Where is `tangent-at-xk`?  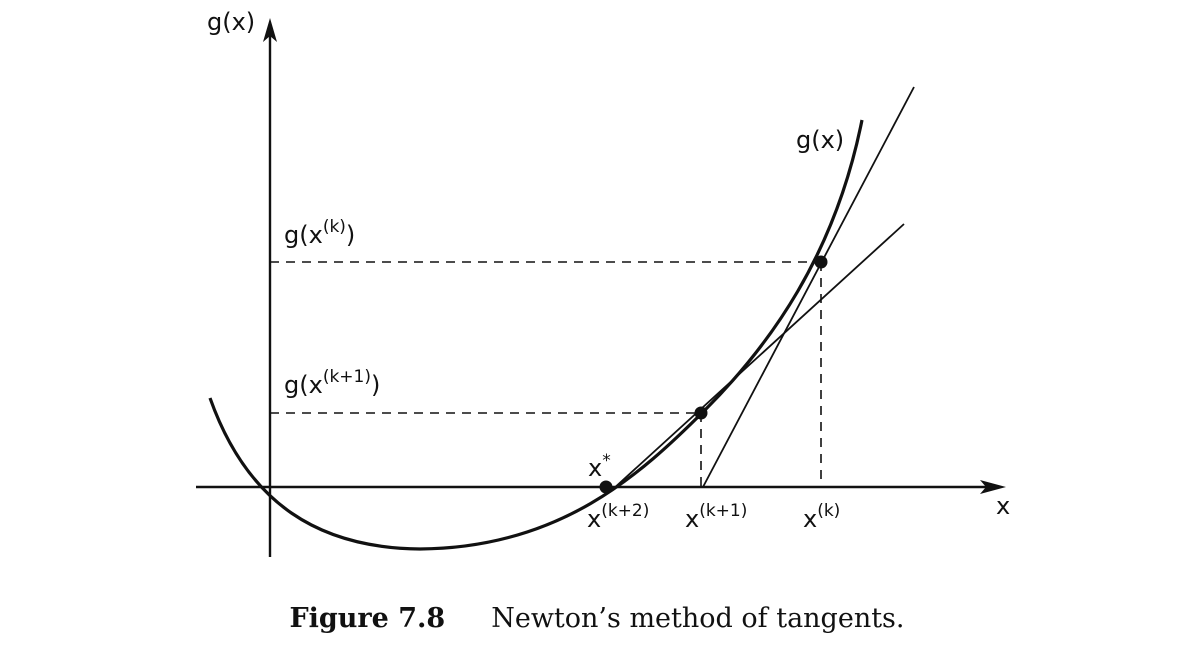 tangent-at-xk is located at coordinates (808, 287).